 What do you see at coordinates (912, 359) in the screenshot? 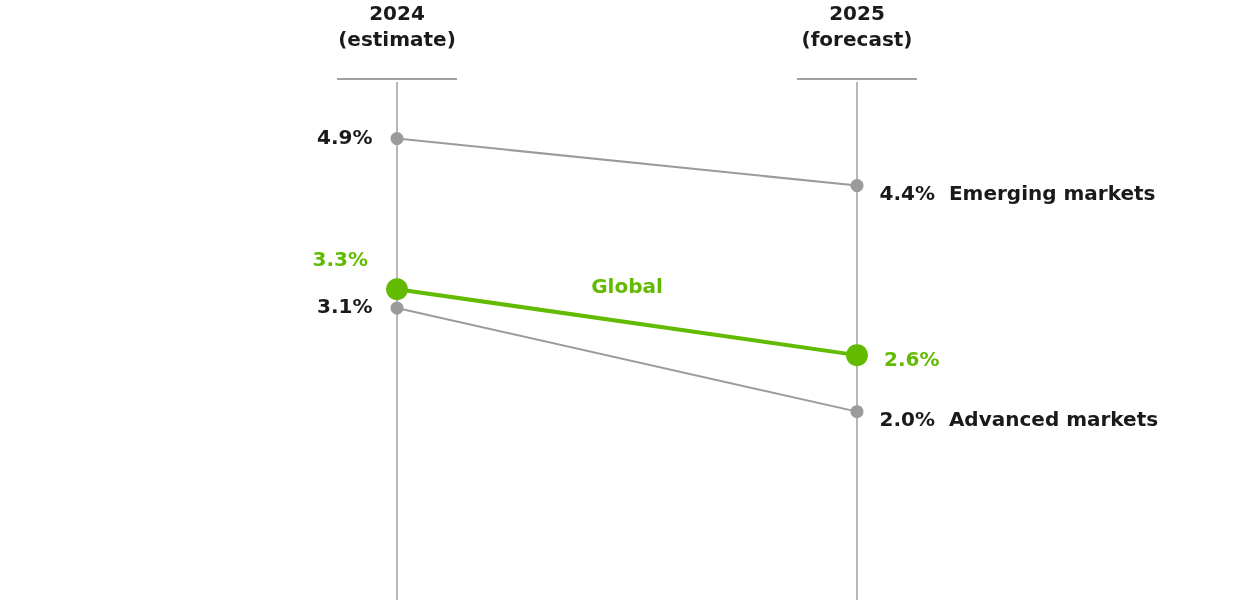
I see `data-label: 2.6%` at bounding box center [912, 359].